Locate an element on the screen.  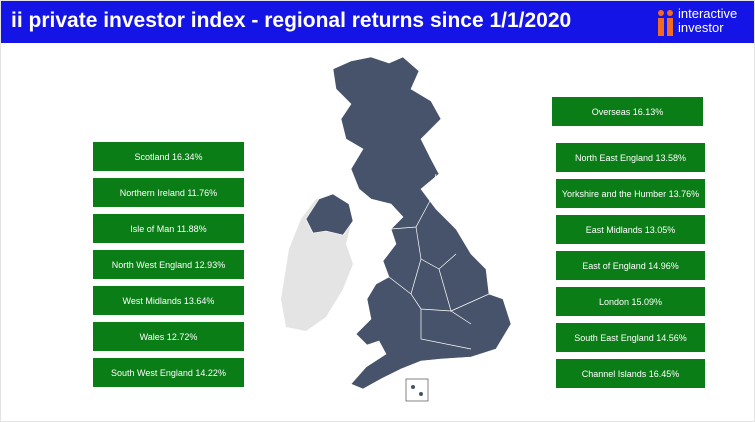
region-label: Overseas 16.13% is located at coordinates (627, 111).